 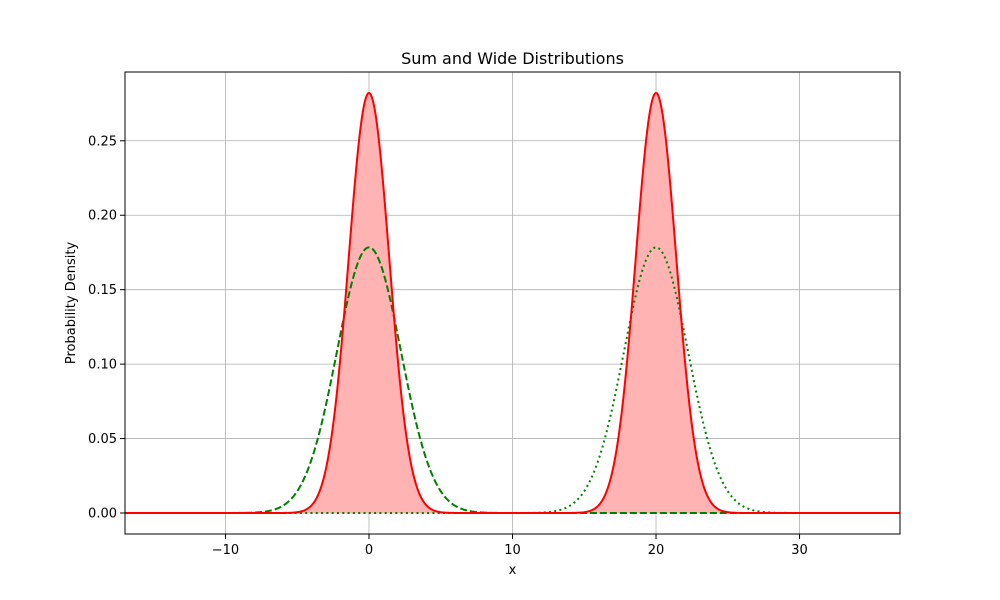 I want to click on y-tick-label: 0.05, so click(x=102, y=439).